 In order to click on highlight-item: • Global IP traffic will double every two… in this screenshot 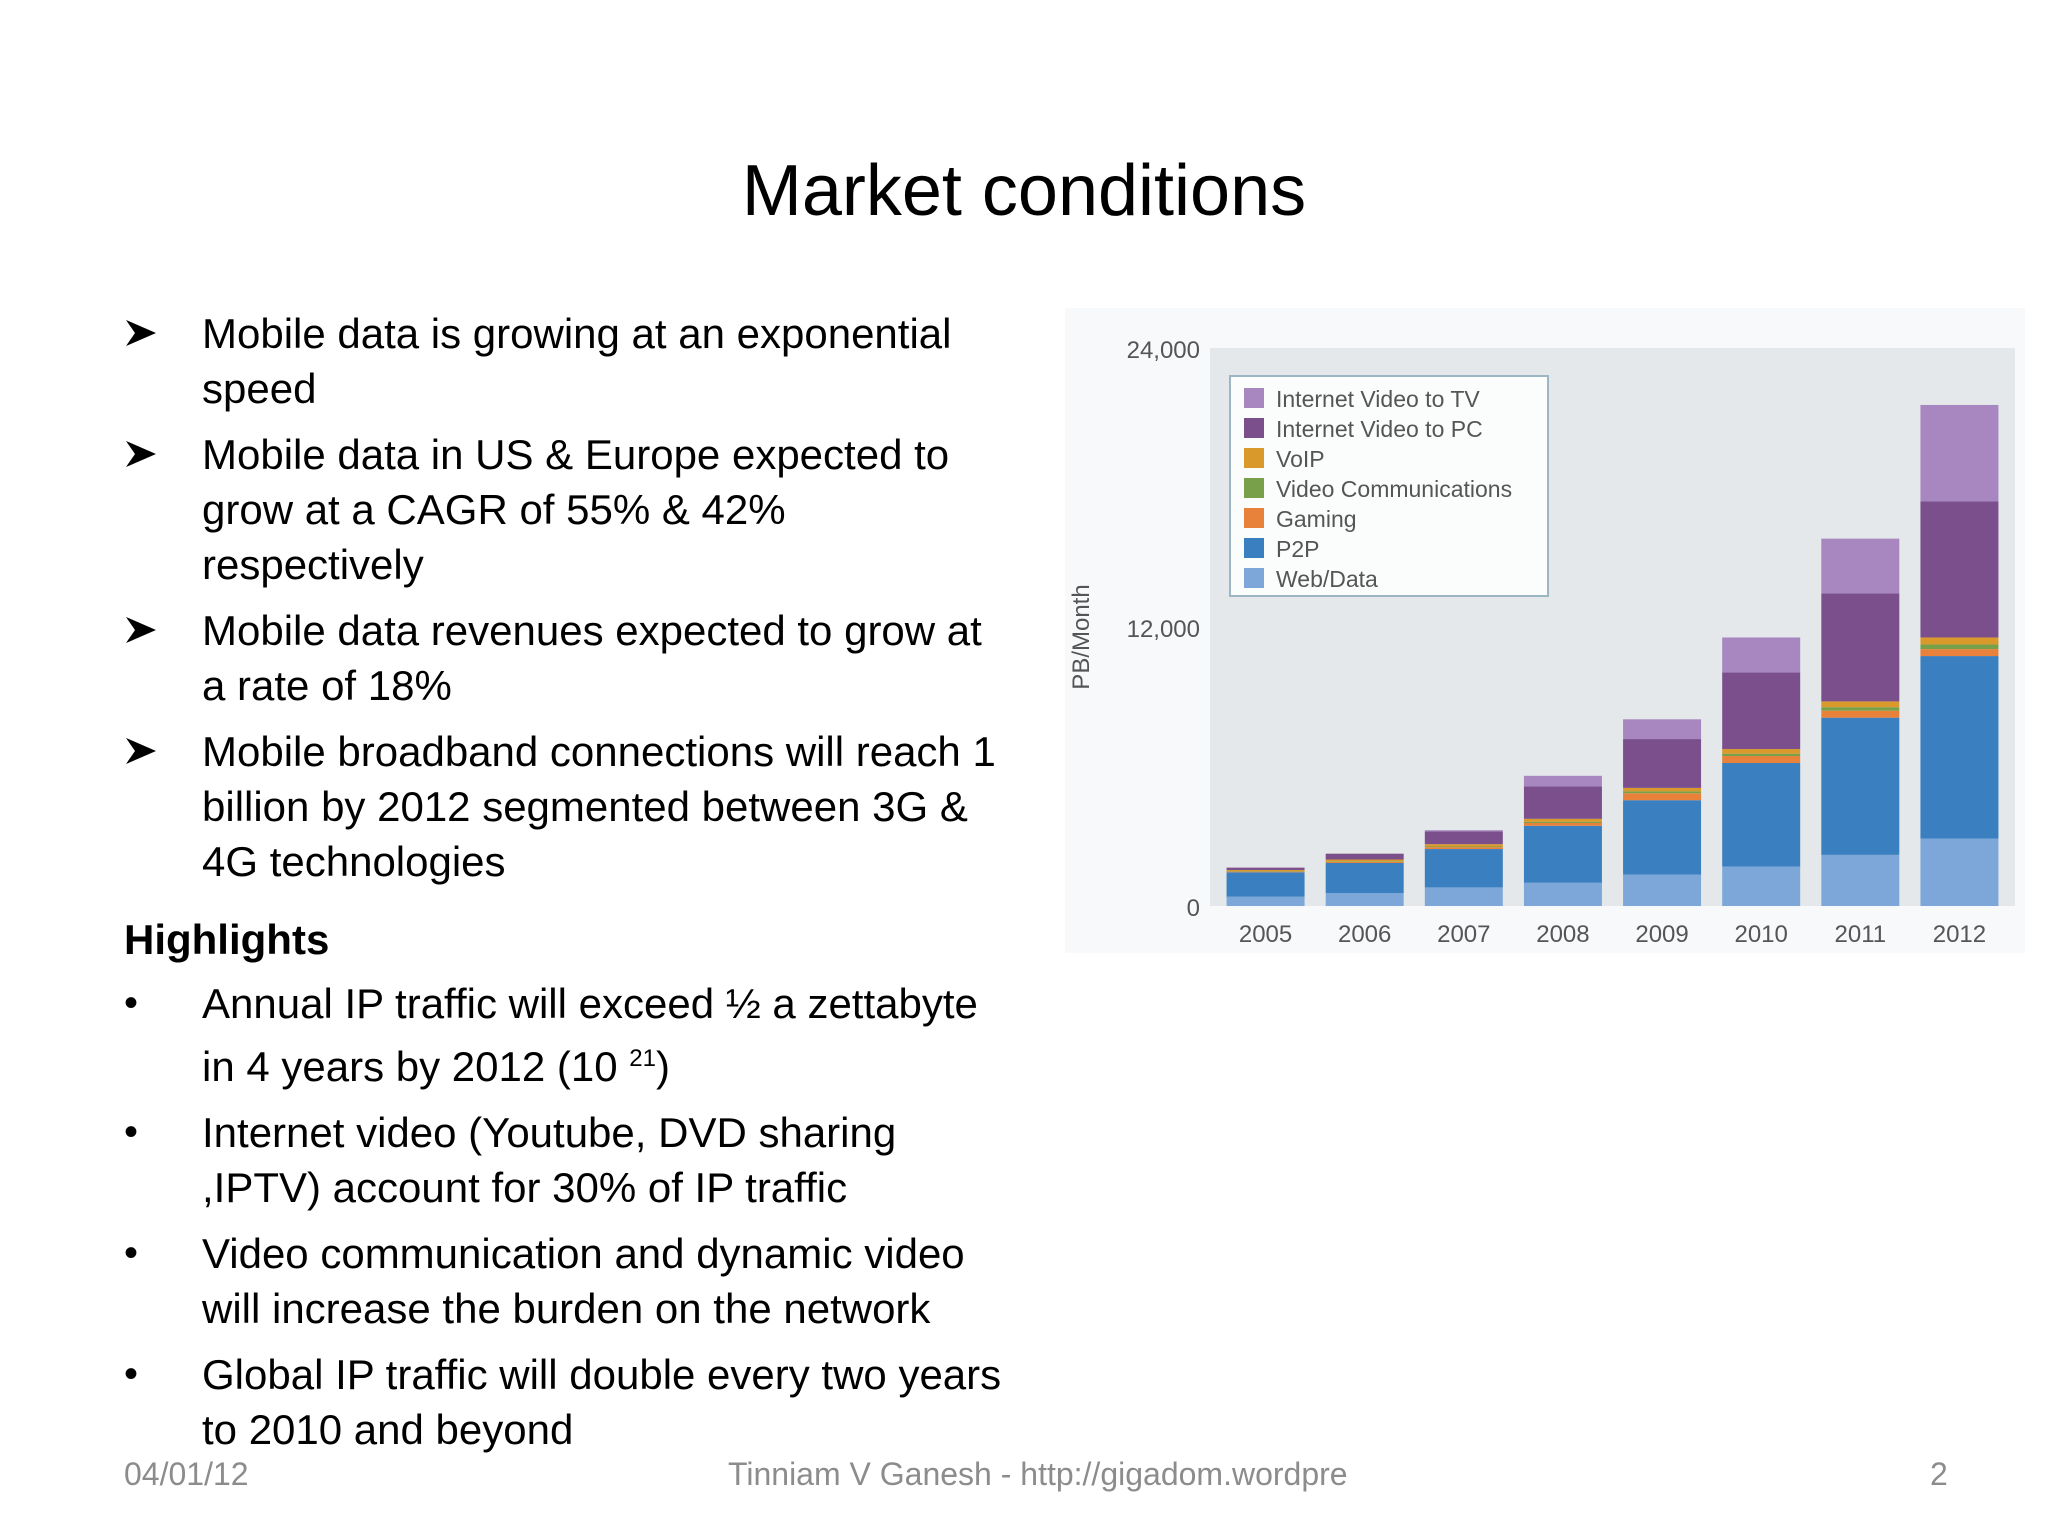, I will do `click(564, 1402)`.